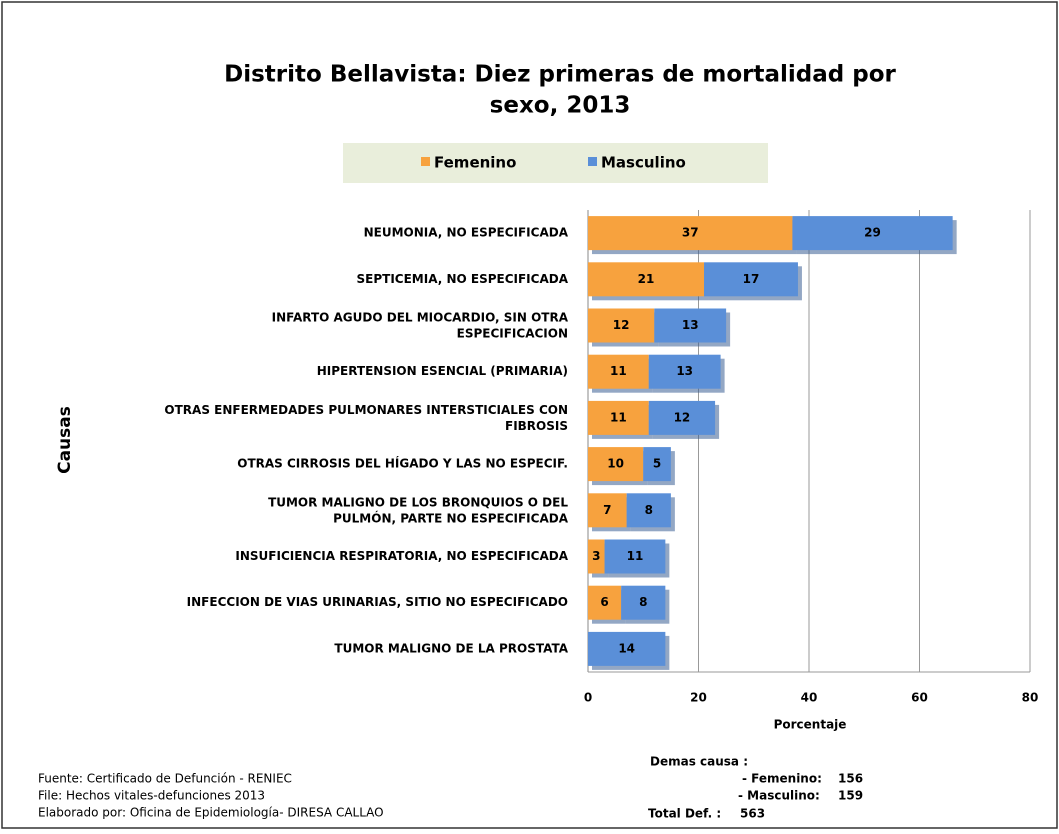 The image size is (1059, 834). Describe the element at coordinates (560, 106) in the screenshot. I see `chart-title: sexo, 2013` at that location.